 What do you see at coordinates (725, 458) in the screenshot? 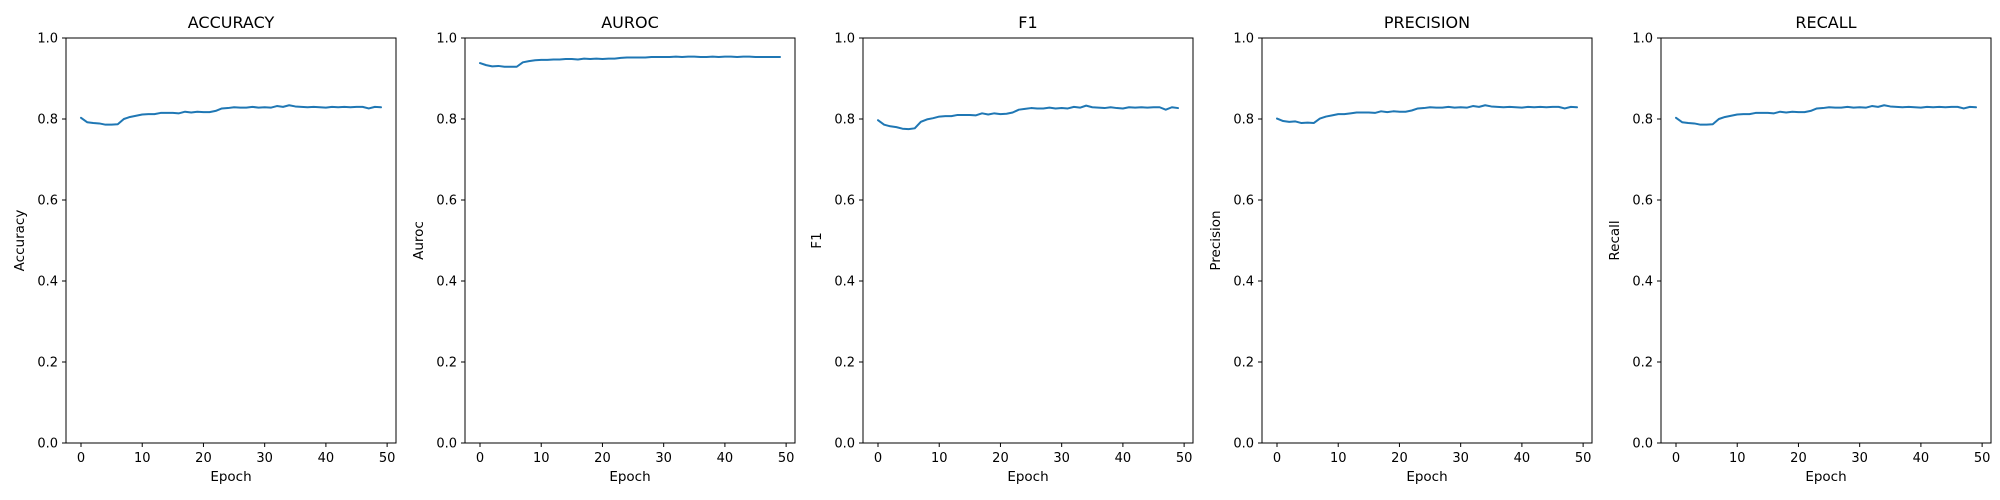
I see `auroc-xtick-label: 40` at bounding box center [725, 458].